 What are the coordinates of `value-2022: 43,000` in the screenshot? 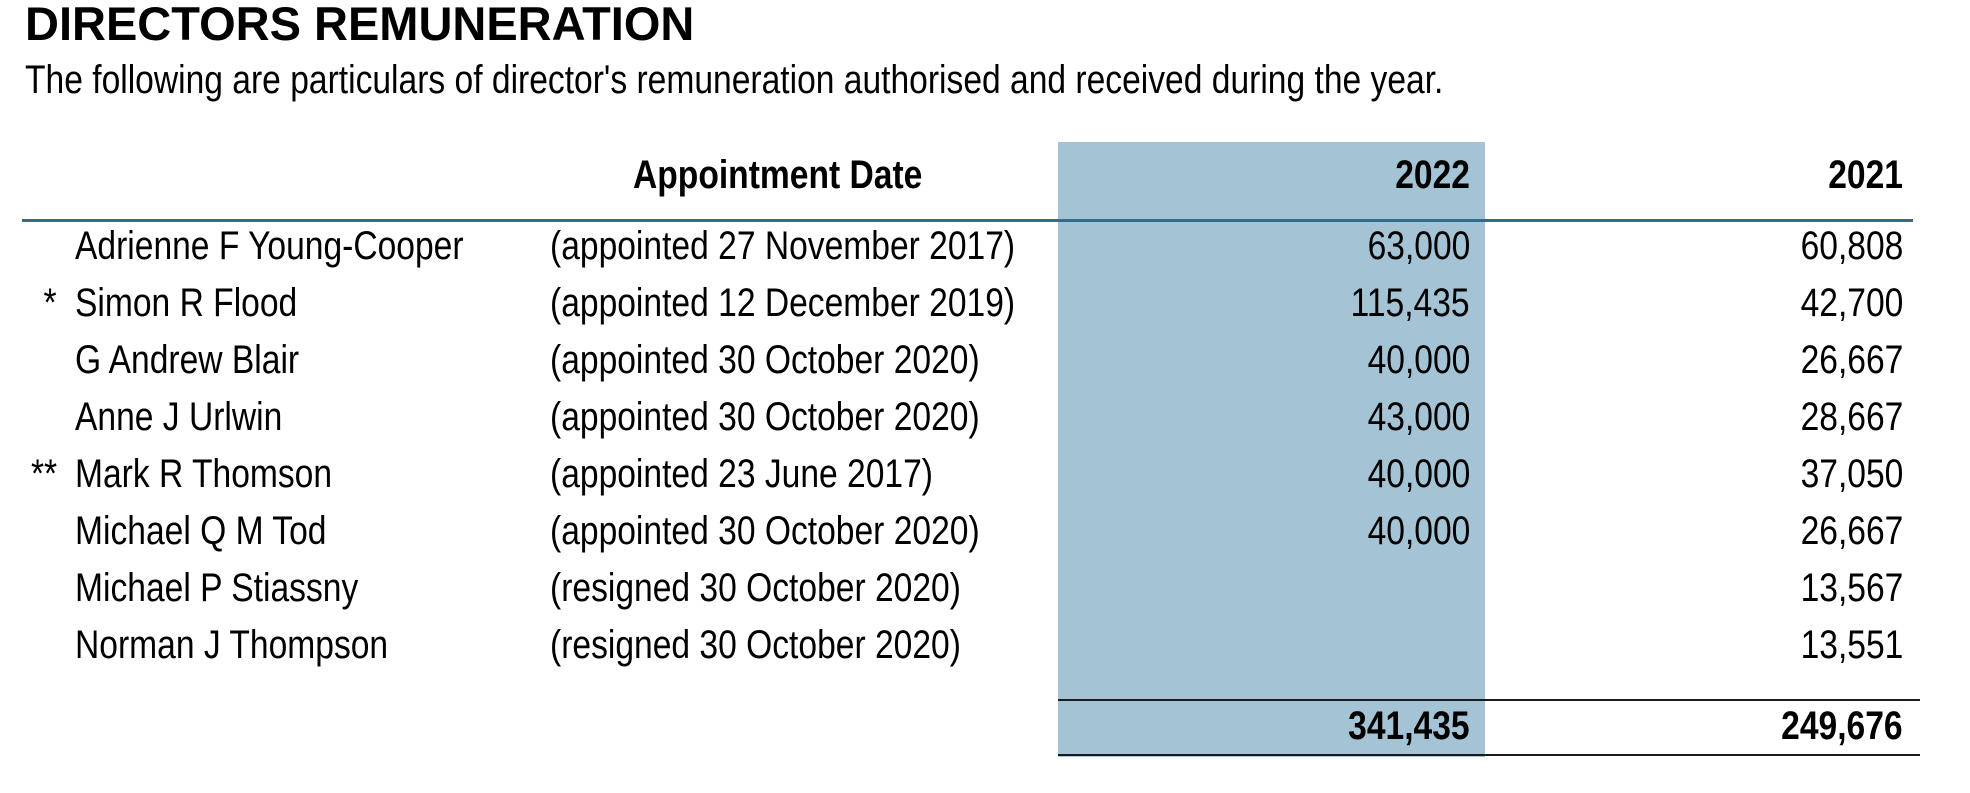 It's located at (1285, 417).